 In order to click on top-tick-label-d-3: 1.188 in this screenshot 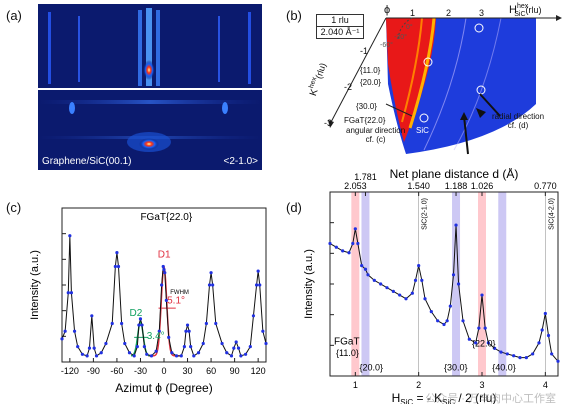, I will do `click(456, 186)`.